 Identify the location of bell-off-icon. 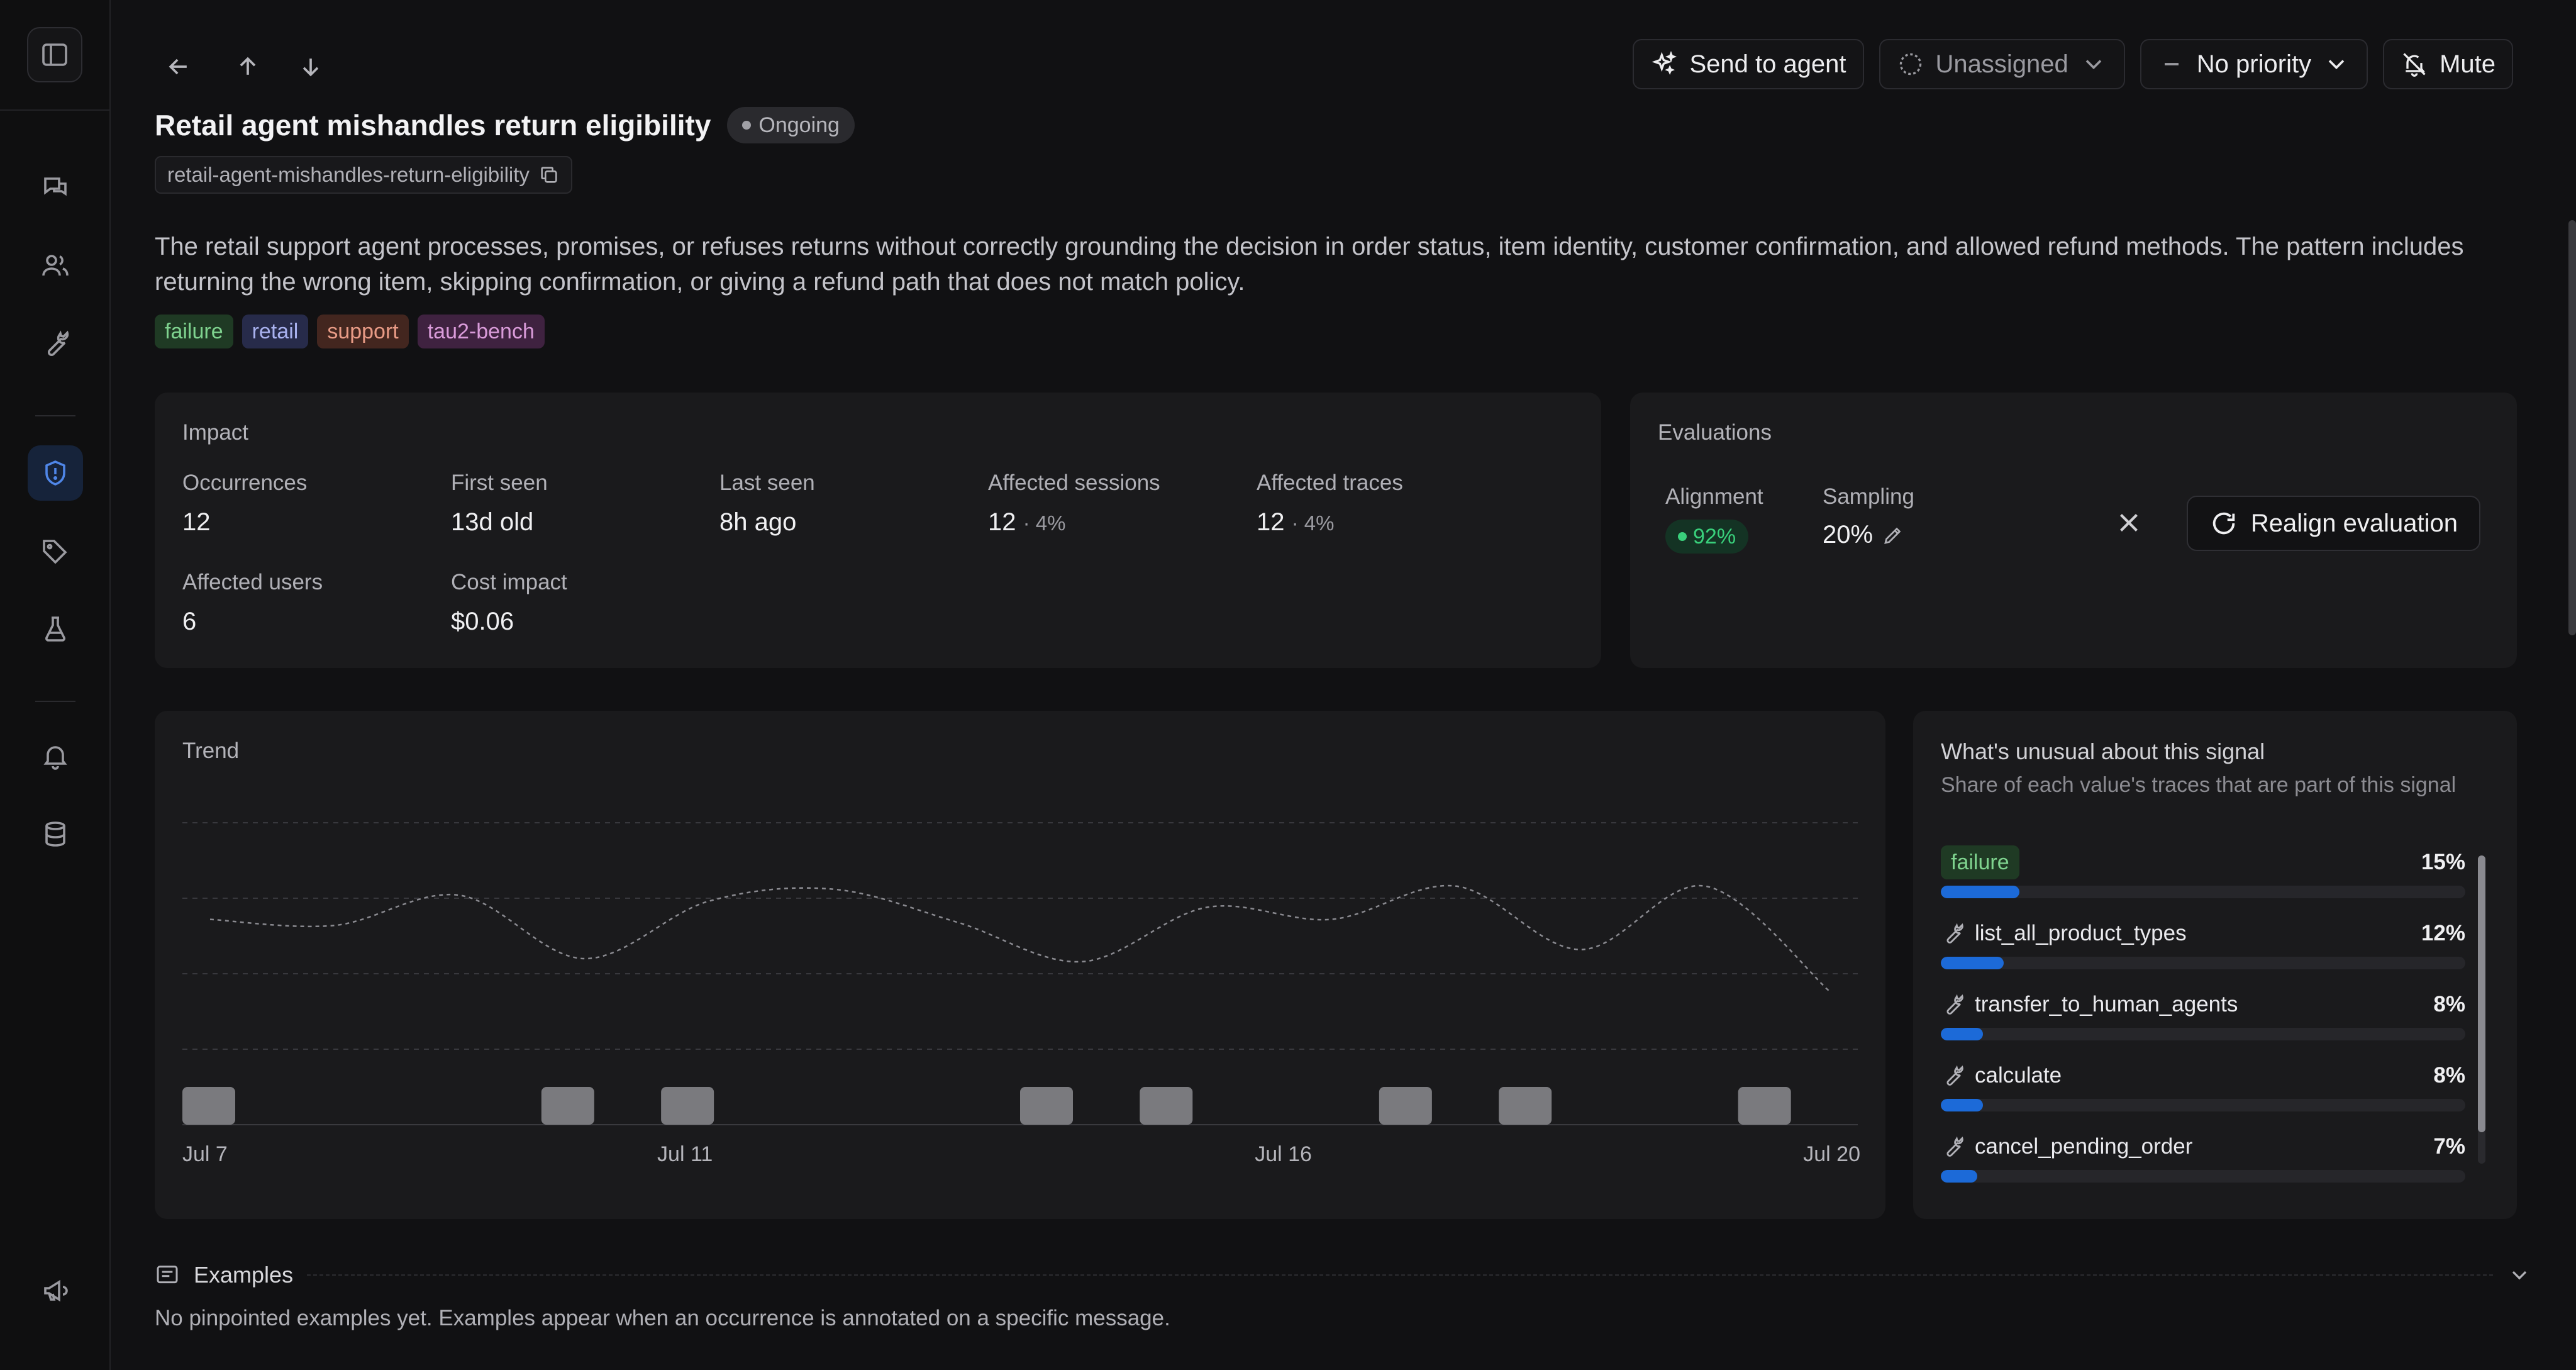
(2414, 65).